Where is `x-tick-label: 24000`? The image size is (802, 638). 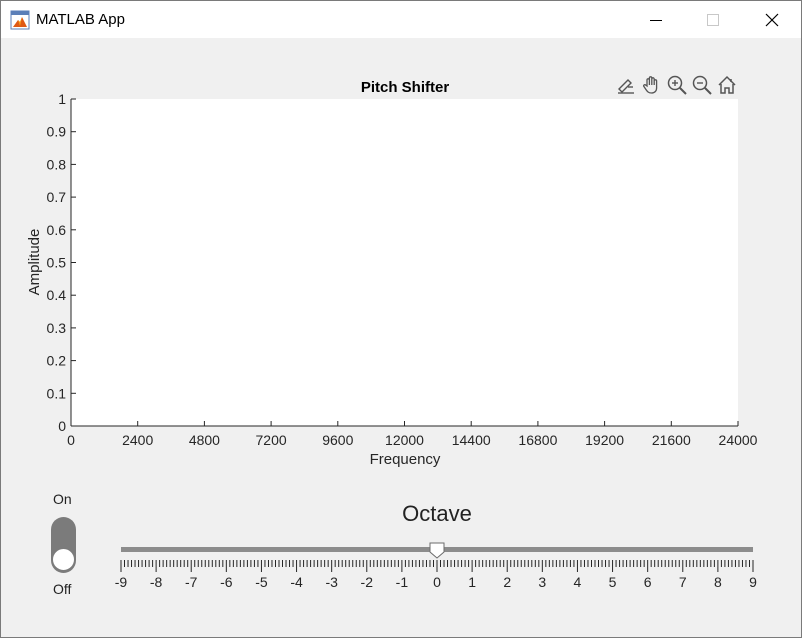
x-tick-label: 24000 is located at coordinates (738, 440).